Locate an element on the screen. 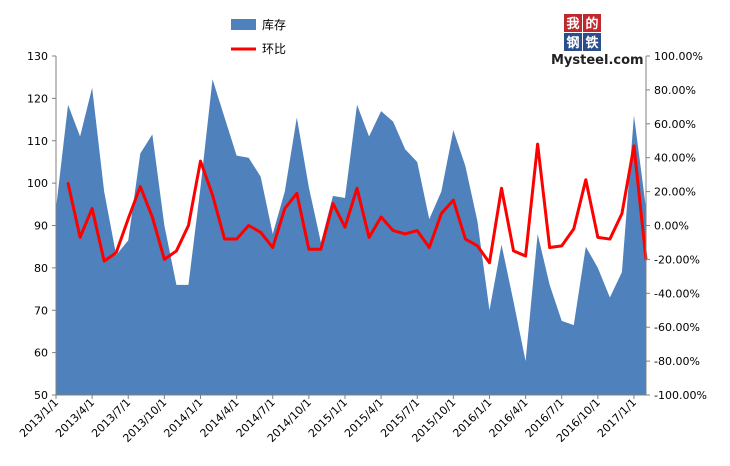  right-tick-label: -60.00% is located at coordinates (677, 327).